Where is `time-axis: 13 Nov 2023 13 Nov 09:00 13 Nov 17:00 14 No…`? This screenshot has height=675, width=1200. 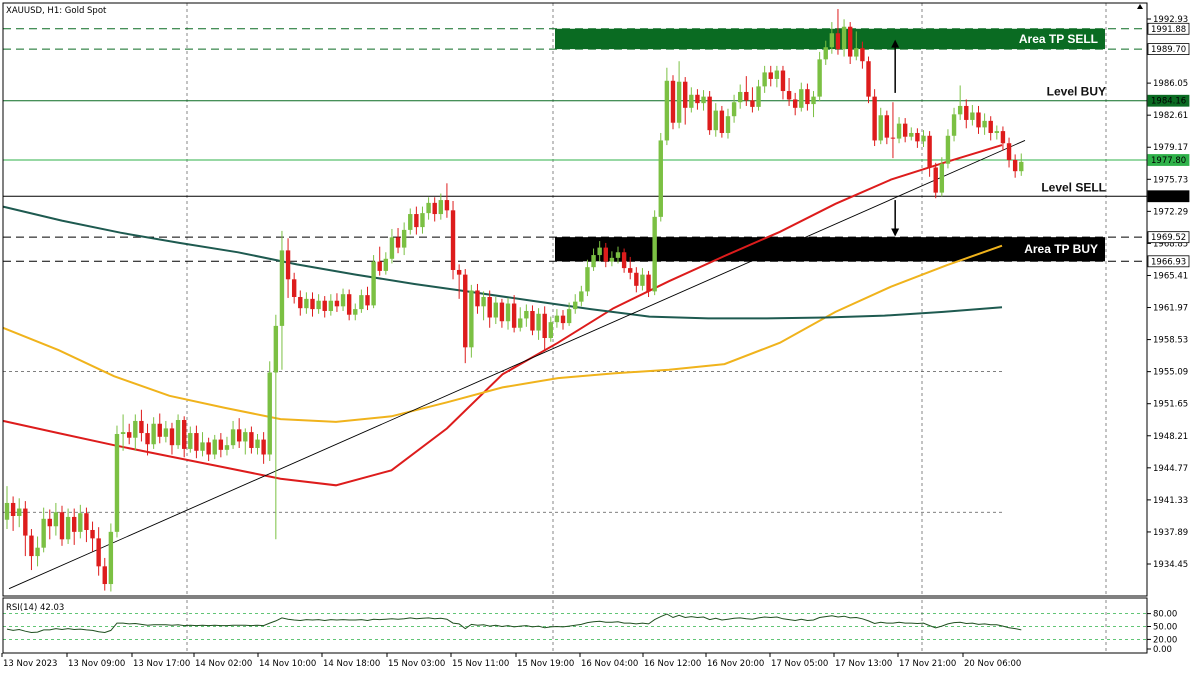
time-axis: 13 Nov 2023 13 Nov 09:00 13 Nov 17:00 14 No… is located at coordinates (511, 661).